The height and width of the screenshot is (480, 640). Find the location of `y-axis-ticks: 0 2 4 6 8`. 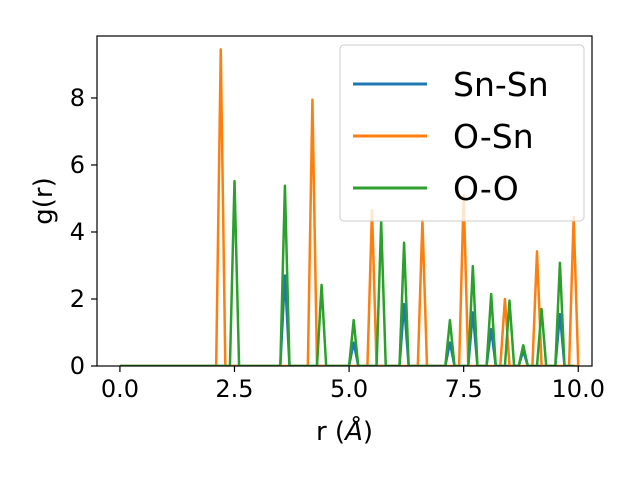

y-axis-ticks: 0 2 4 6 8 is located at coordinates (83, 232).